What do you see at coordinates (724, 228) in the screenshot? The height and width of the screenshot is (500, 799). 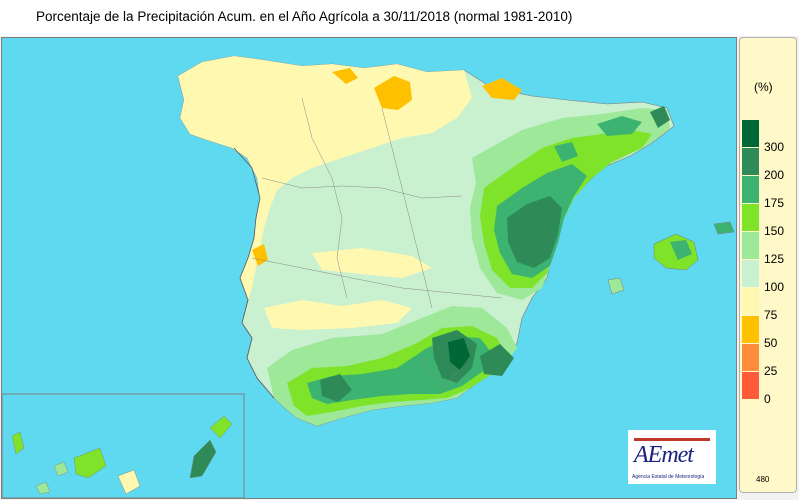 I see `menorca` at bounding box center [724, 228].